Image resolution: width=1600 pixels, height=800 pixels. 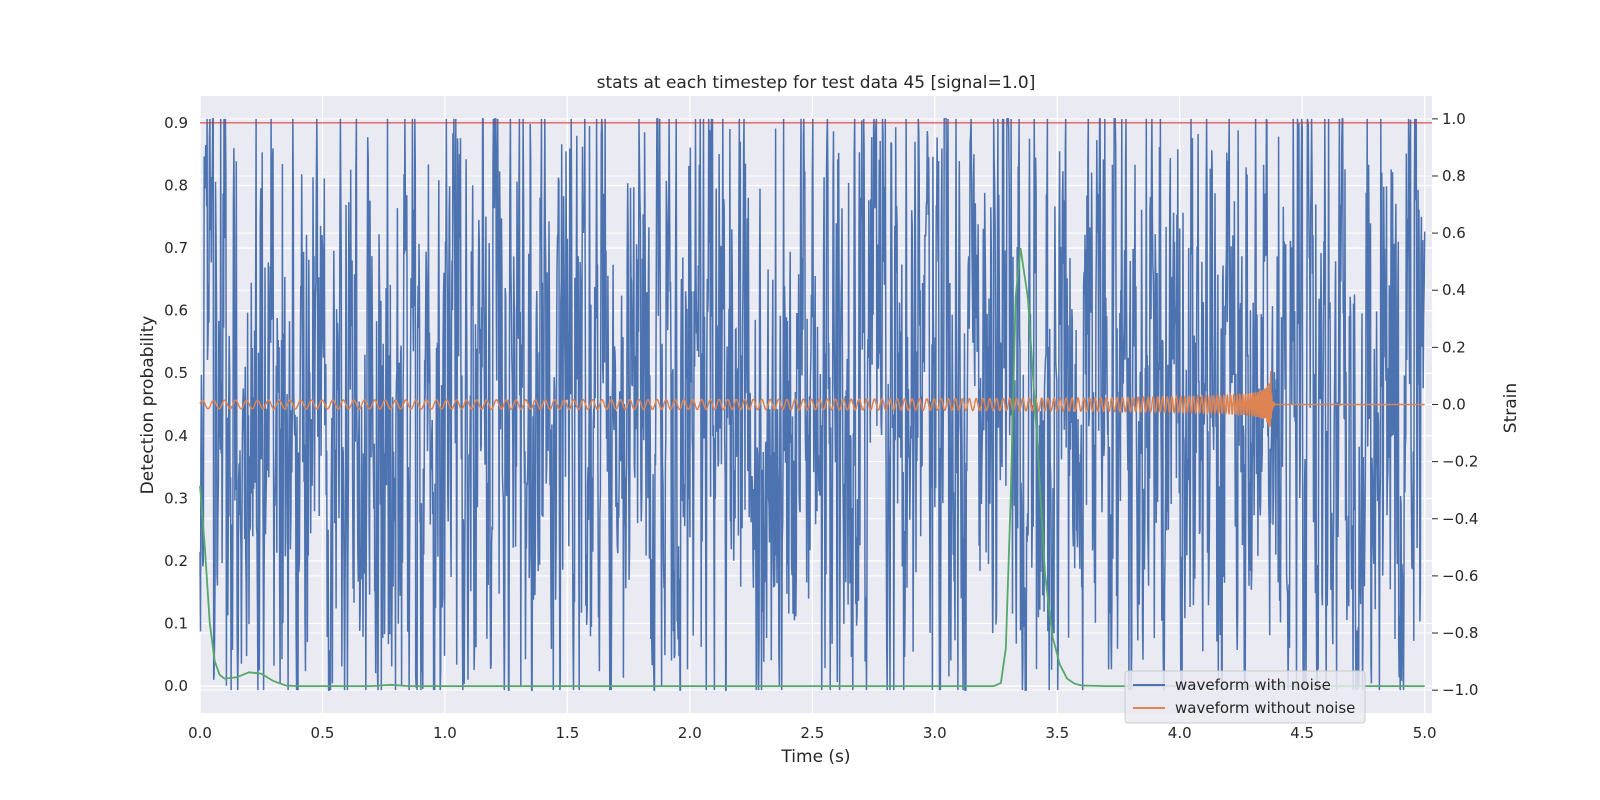 I want to click on legend-box, so click(x=1245, y=697).